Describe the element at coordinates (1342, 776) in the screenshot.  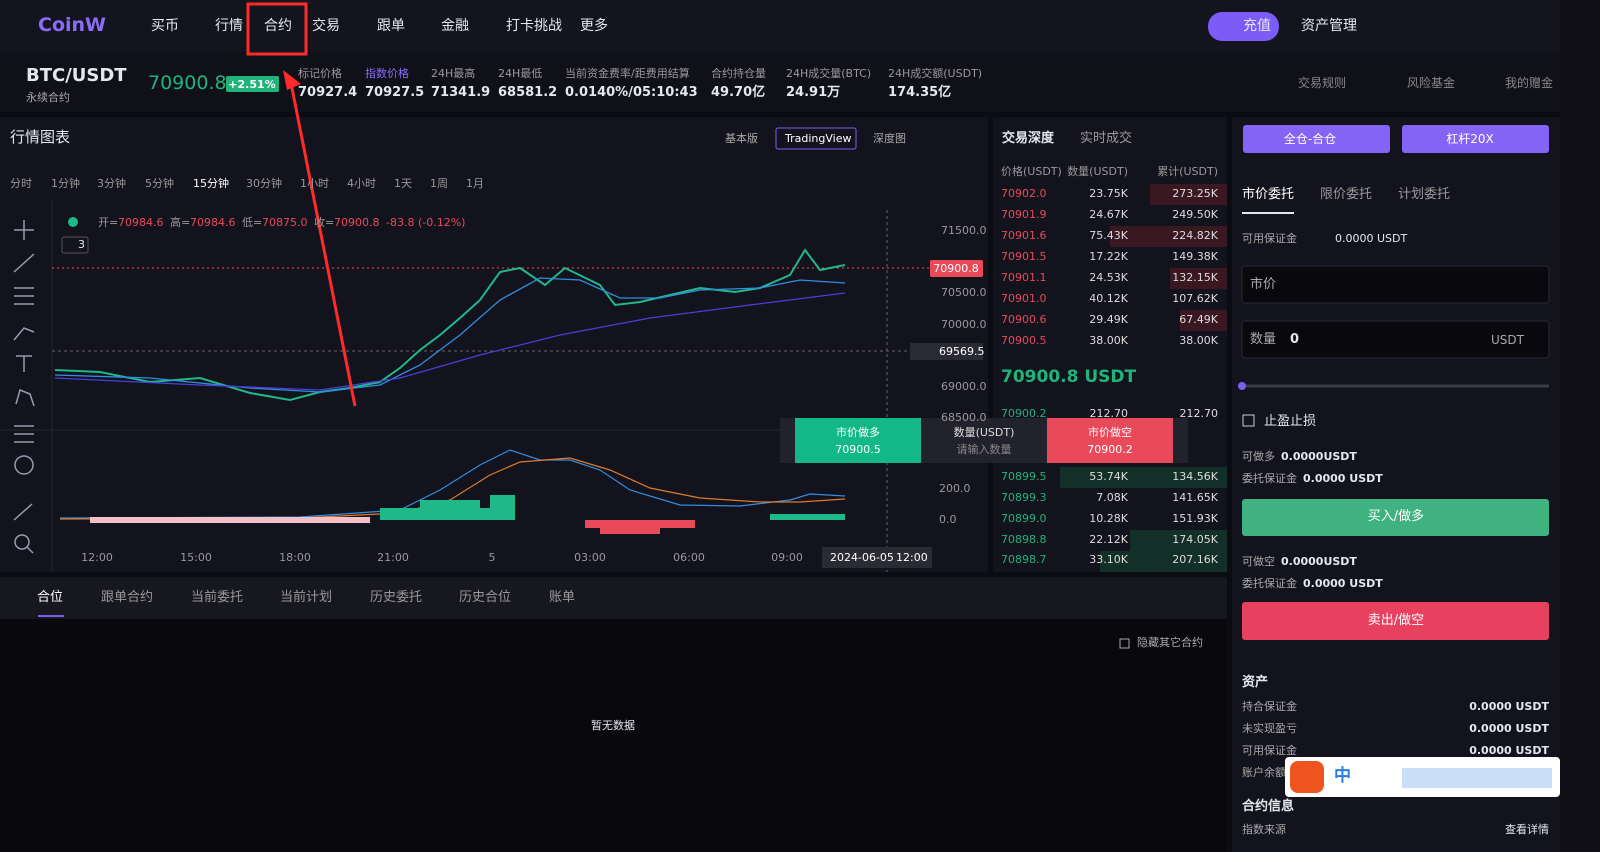
I see `ime-toolbar: 中` at that location.